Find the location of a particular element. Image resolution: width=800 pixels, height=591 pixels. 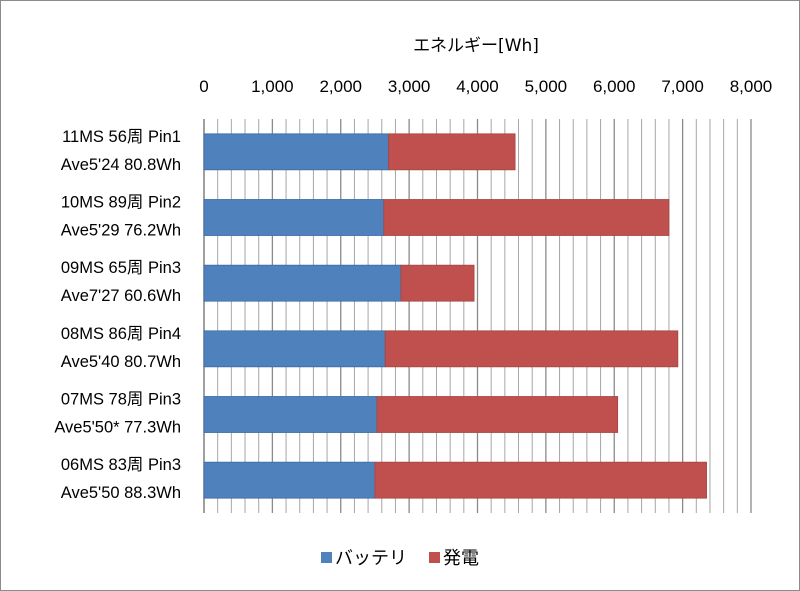

legend: バッテリ 発電 is located at coordinates (400, 558).